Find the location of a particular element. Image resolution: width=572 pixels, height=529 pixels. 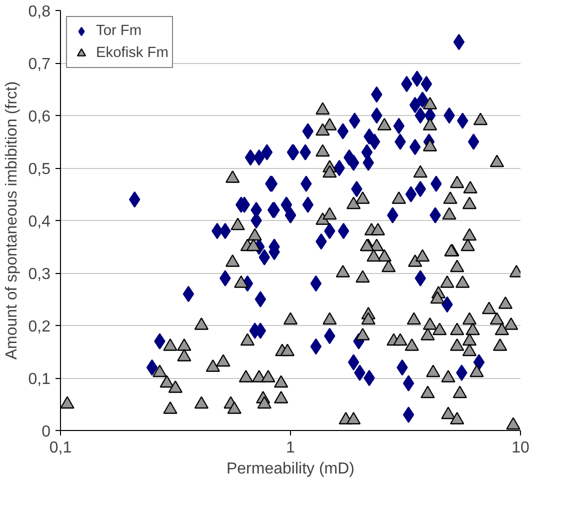

y-tick-label: 0,4 is located at coordinates (39, 222).